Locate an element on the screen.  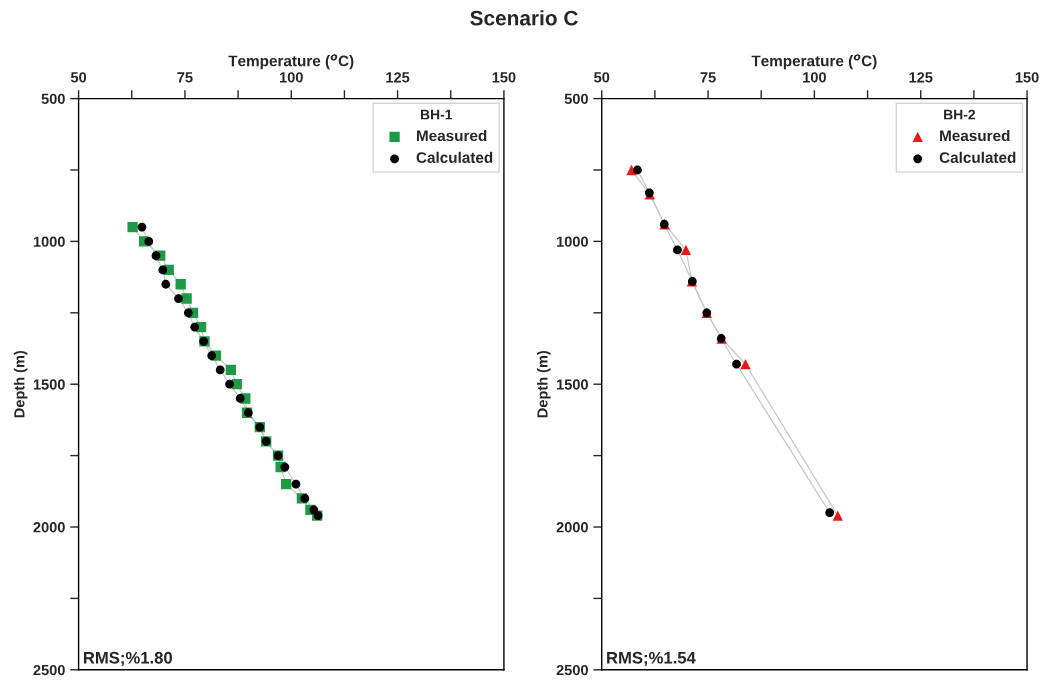
annotation: RMS;%1.54 is located at coordinates (651, 659).